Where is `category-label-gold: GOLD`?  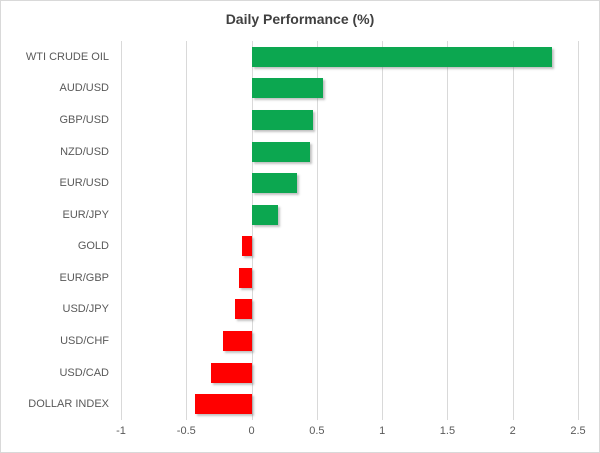
category-label-gold: GOLD is located at coordinates (93, 246).